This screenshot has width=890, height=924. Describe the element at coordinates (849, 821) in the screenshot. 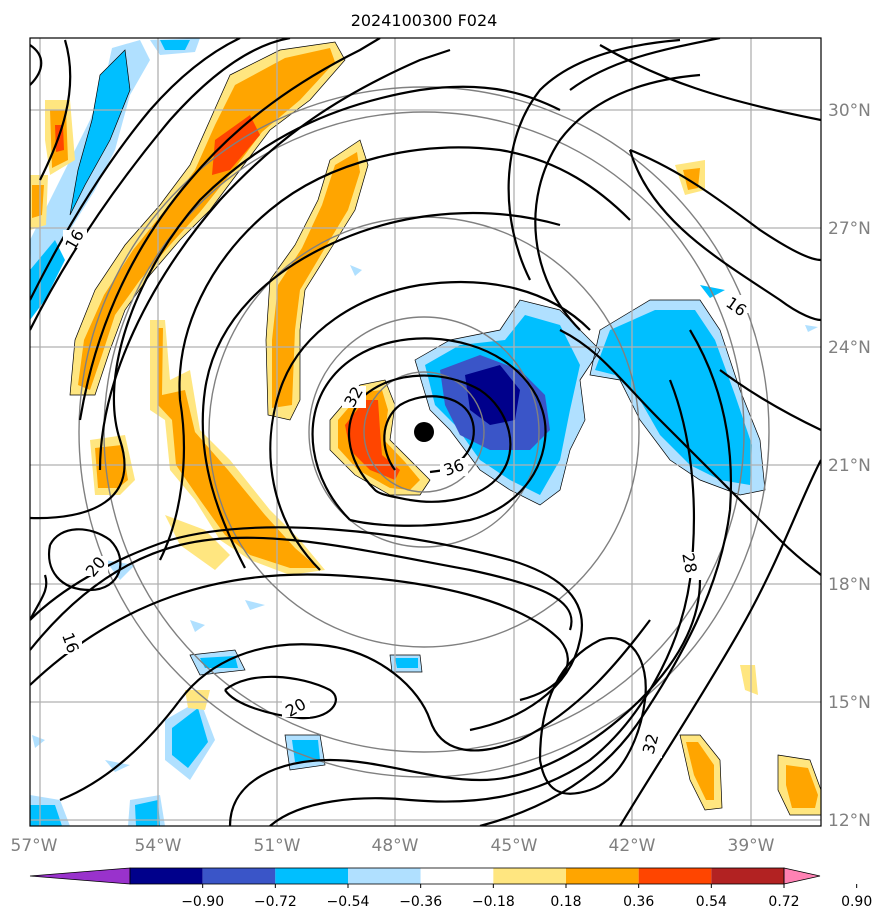

I see `lat-label: 12°N` at that location.